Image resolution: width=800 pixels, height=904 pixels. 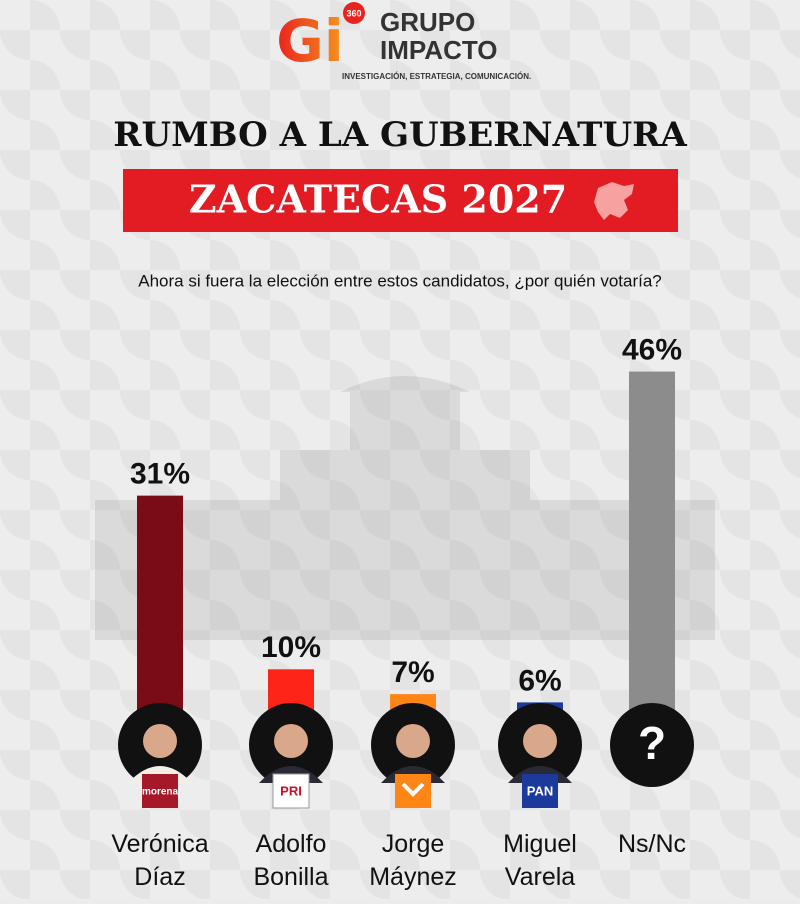 I want to click on logo-badge: 360, so click(x=353, y=13).